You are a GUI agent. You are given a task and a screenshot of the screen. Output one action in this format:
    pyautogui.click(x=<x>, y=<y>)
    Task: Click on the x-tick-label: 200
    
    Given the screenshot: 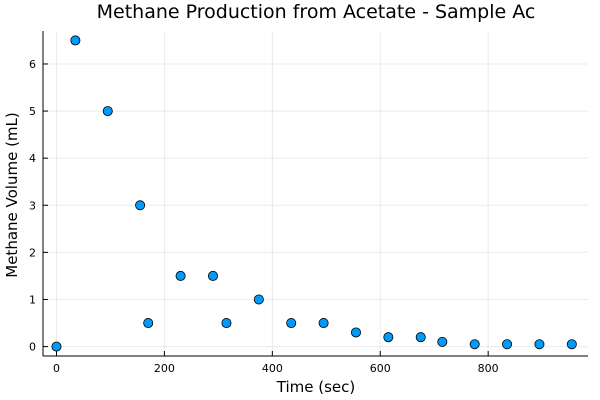 What is the action you would take?
    pyautogui.click(x=164, y=368)
    